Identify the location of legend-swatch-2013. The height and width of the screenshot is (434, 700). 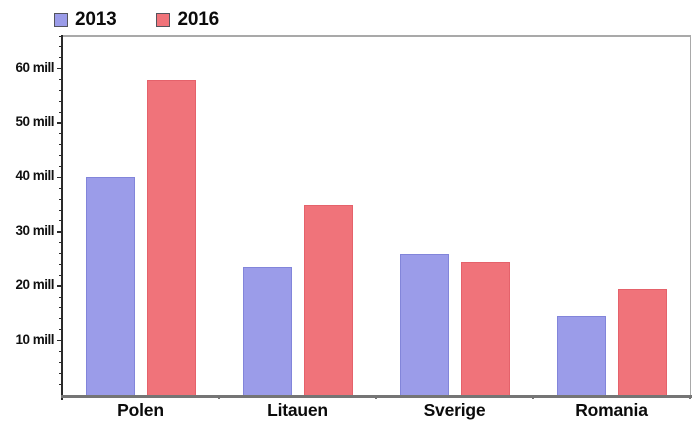
(61, 20).